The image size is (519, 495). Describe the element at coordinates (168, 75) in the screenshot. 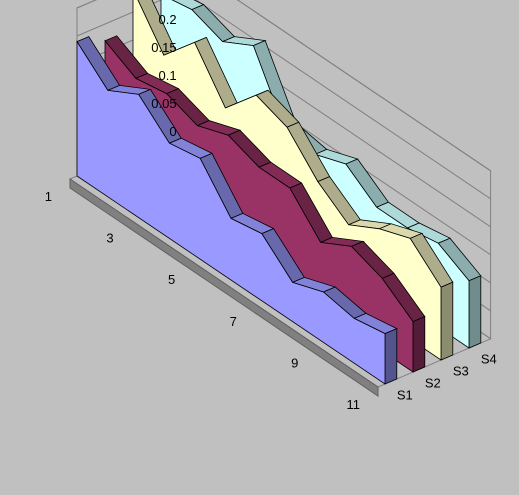

I see `y-tick-label: 0.1` at that location.